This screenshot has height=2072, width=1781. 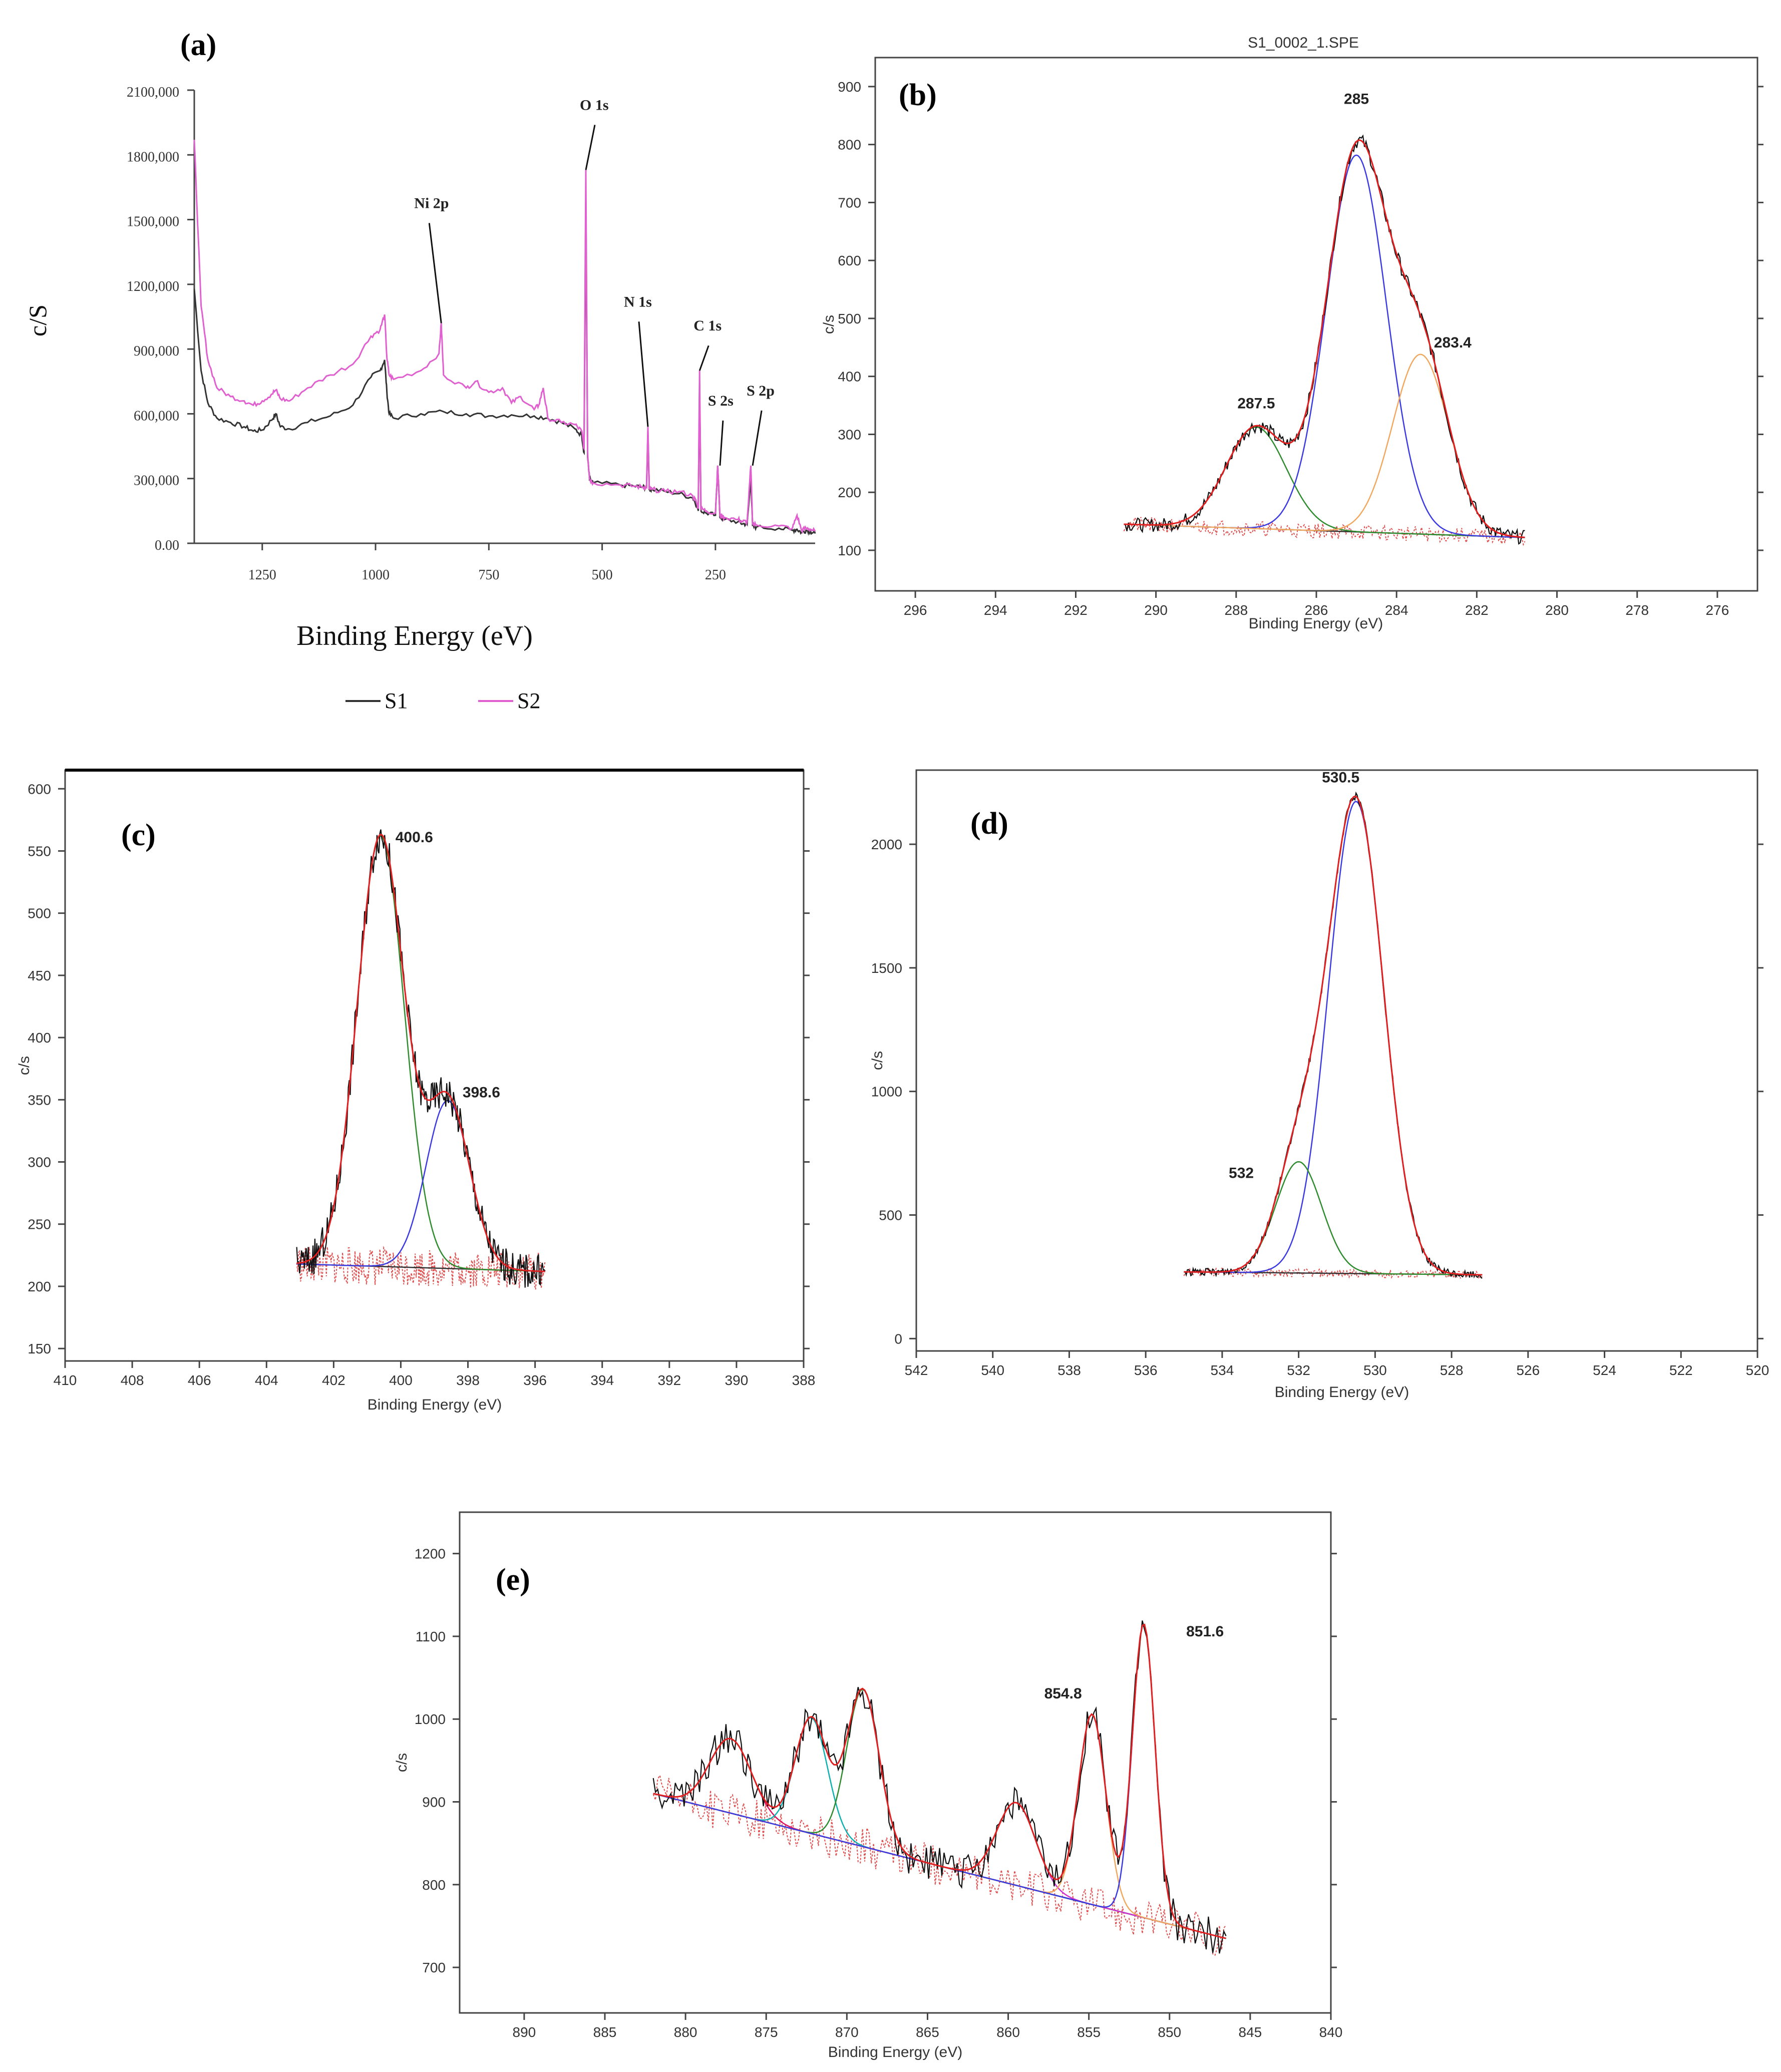 What do you see at coordinates (421, 1053) in the screenshot?
I see `c-fit-envelope` at bounding box center [421, 1053].